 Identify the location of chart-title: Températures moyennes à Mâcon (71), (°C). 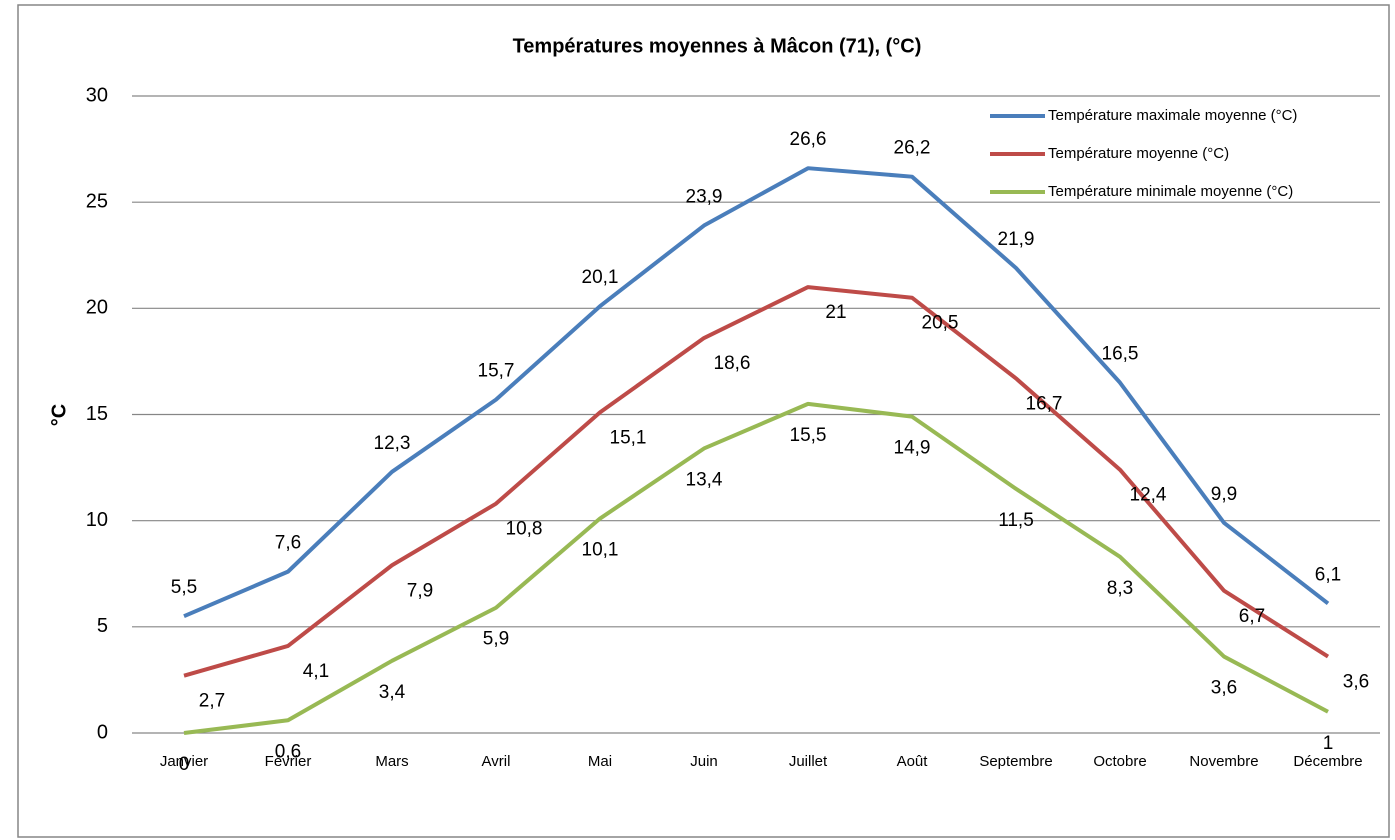
(717, 46).